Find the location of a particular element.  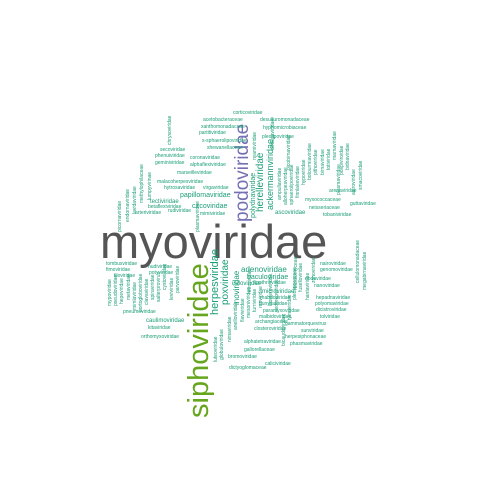

word-nodaviridae: nodaviridae is located at coordinates (318, 279).